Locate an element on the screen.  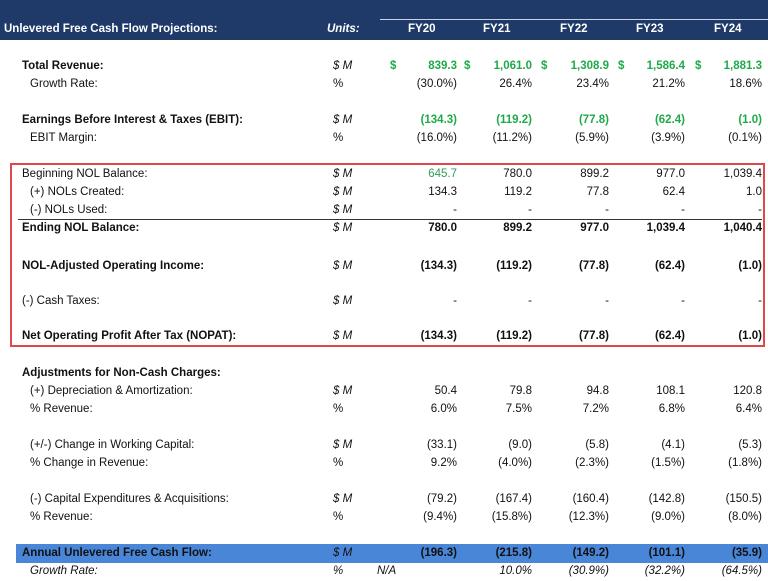
row-label: (-) Capital Expenditures & Acquisitions: is located at coordinates (129, 499).